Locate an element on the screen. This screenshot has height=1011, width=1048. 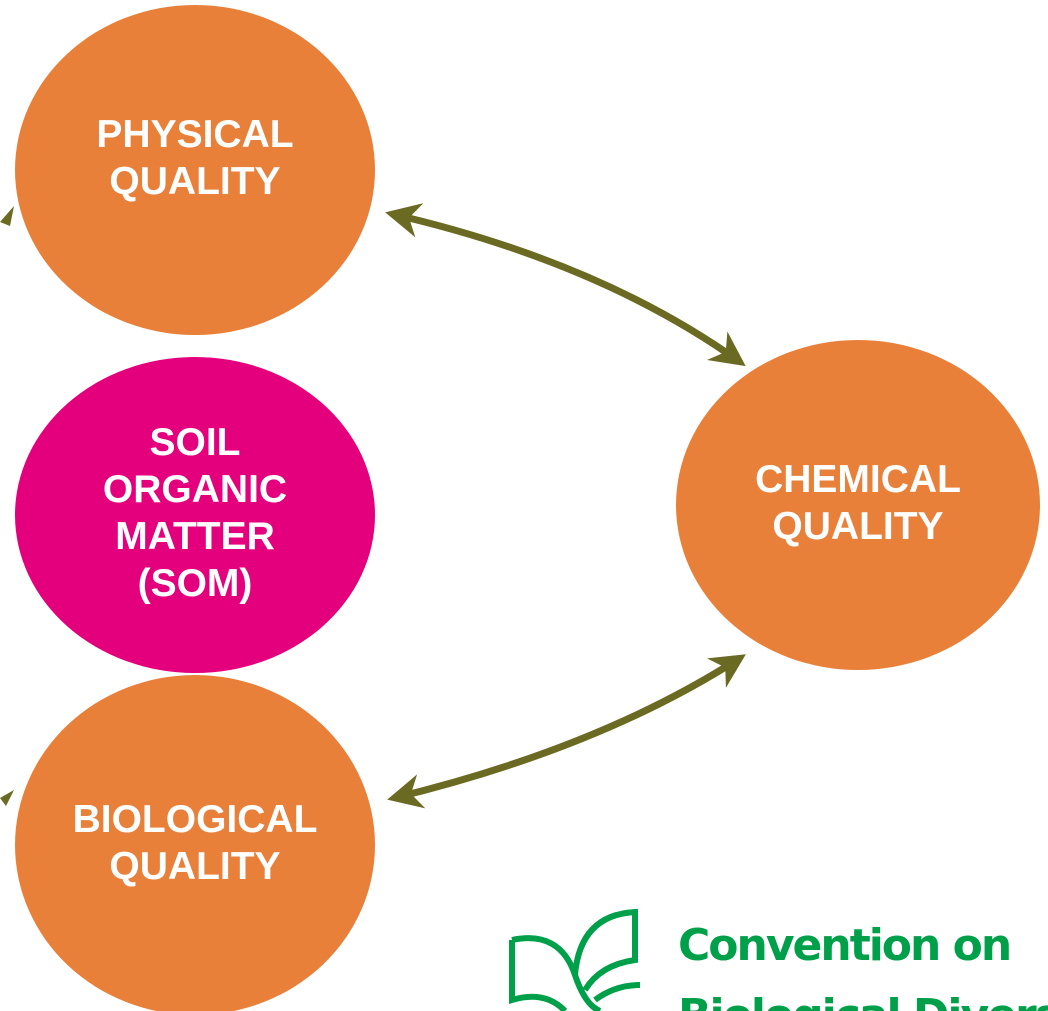
node-label: MATTER is located at coordinates (195, 536).